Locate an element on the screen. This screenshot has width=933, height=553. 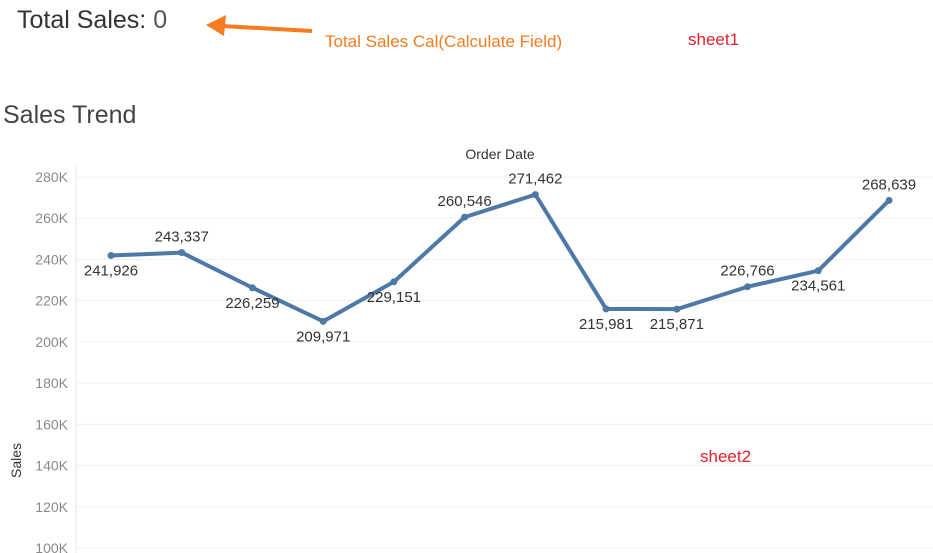
data-label: 268,639 is located at coordinates (889, 184).